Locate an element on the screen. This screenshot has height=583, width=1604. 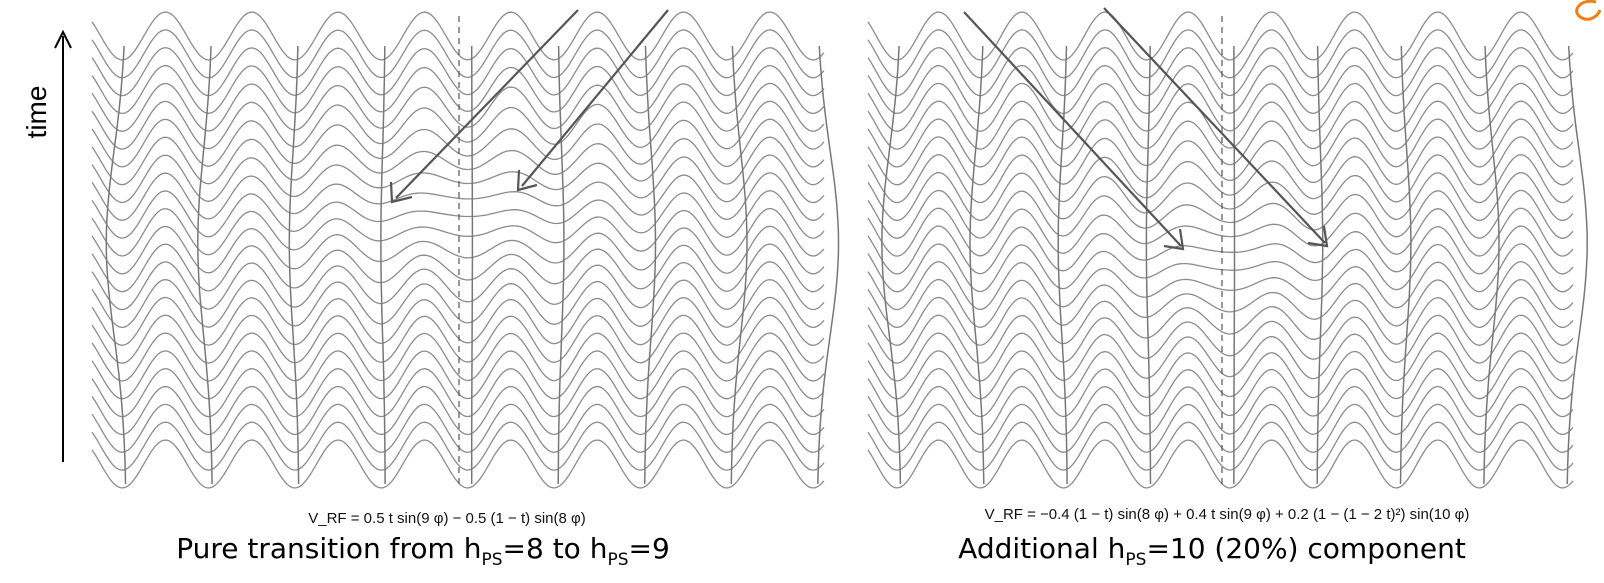
left-arrow-2-head is located at coordinates (527, 180).